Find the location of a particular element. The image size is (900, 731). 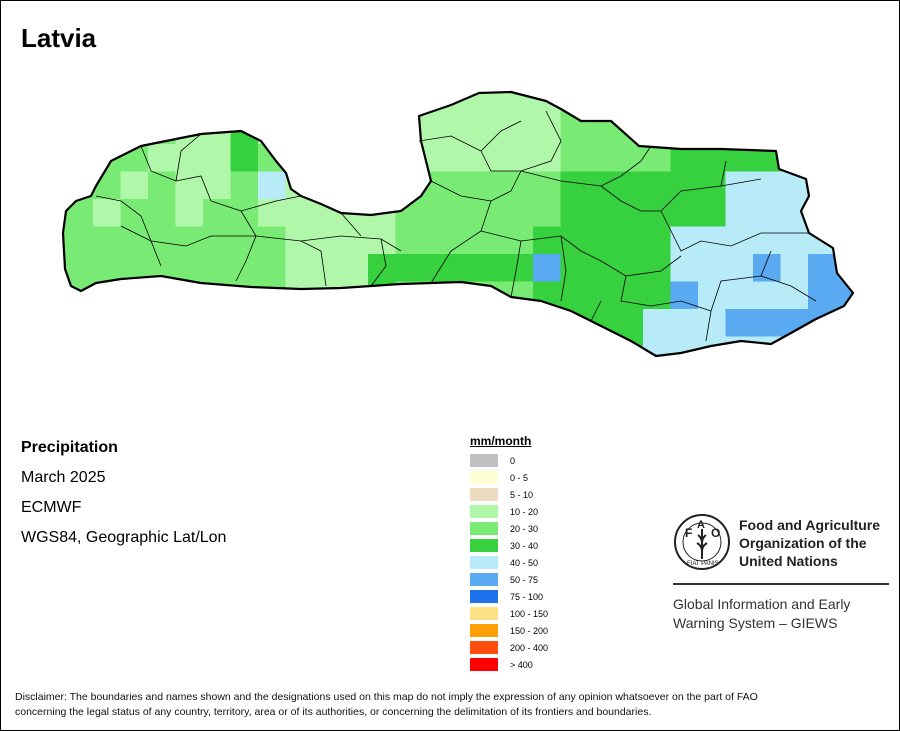

svg-text: O is located at coordinates (715, 533).